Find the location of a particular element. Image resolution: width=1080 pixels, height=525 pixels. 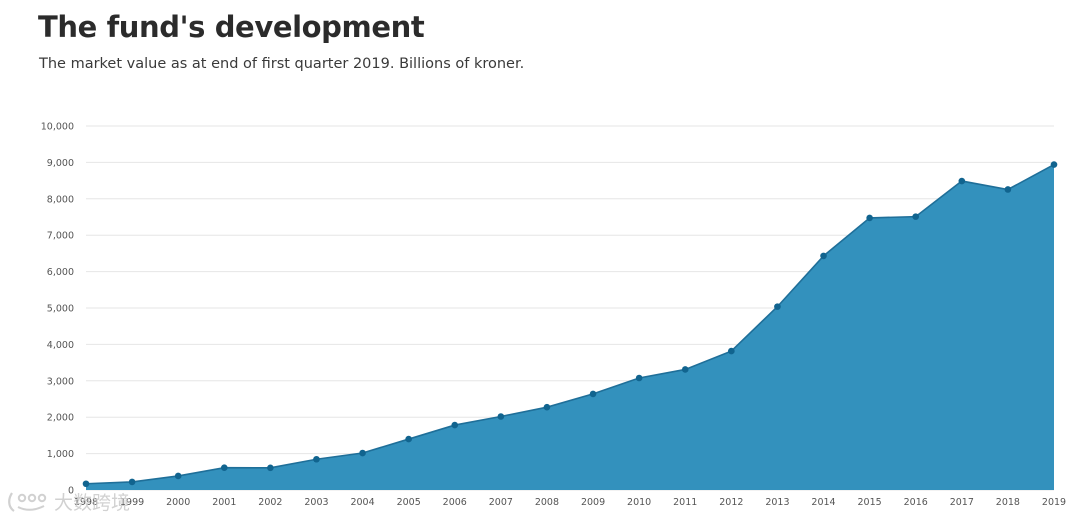

data-point-2018 is located at coordinates (1008, 189).